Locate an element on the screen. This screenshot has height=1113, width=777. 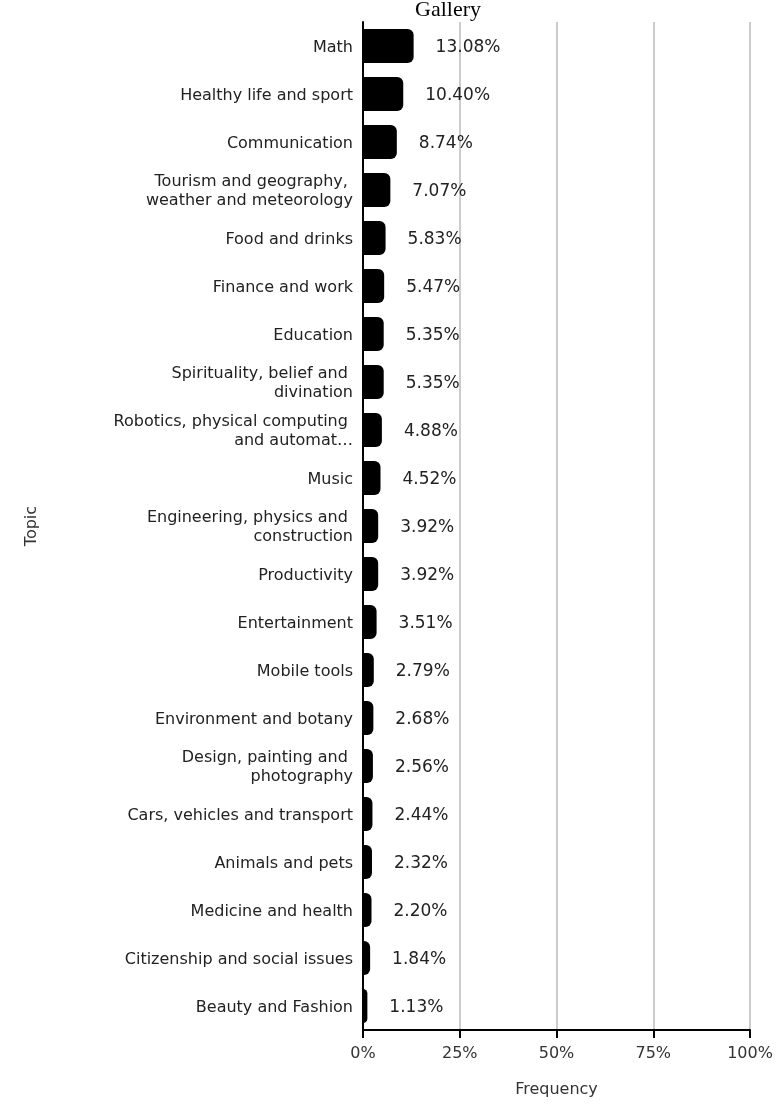
y-tick-label: Medicine and health is located at coordinates (271, 910).